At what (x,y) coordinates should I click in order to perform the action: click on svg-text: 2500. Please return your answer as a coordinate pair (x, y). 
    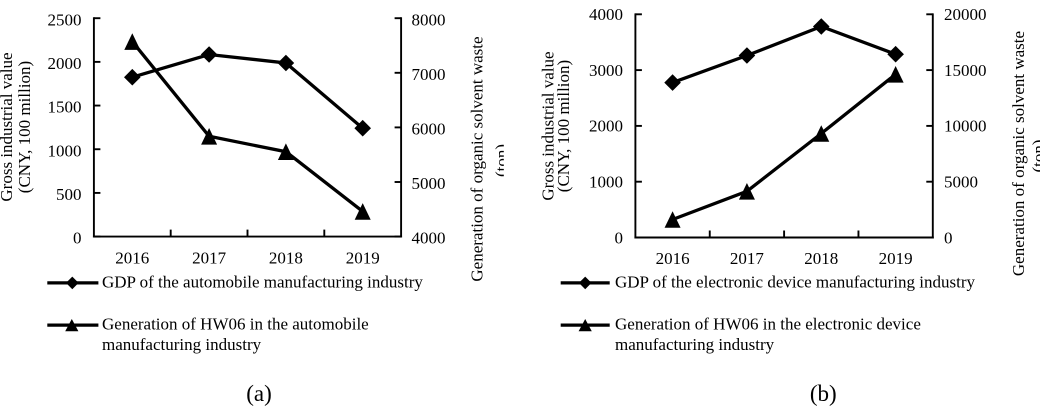
    Looking at the image, I should click on (65, 19).